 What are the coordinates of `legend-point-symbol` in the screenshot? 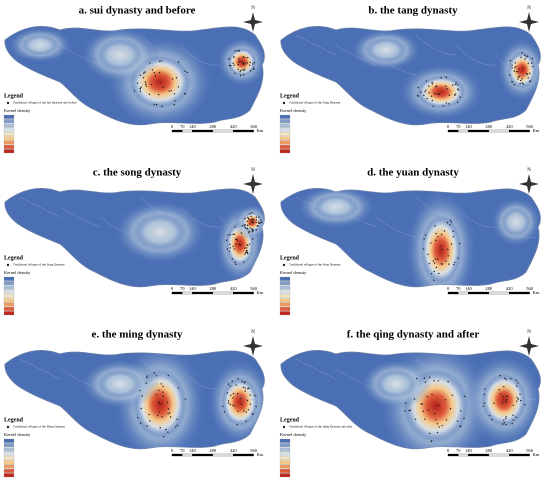 It's located at (8, 265).